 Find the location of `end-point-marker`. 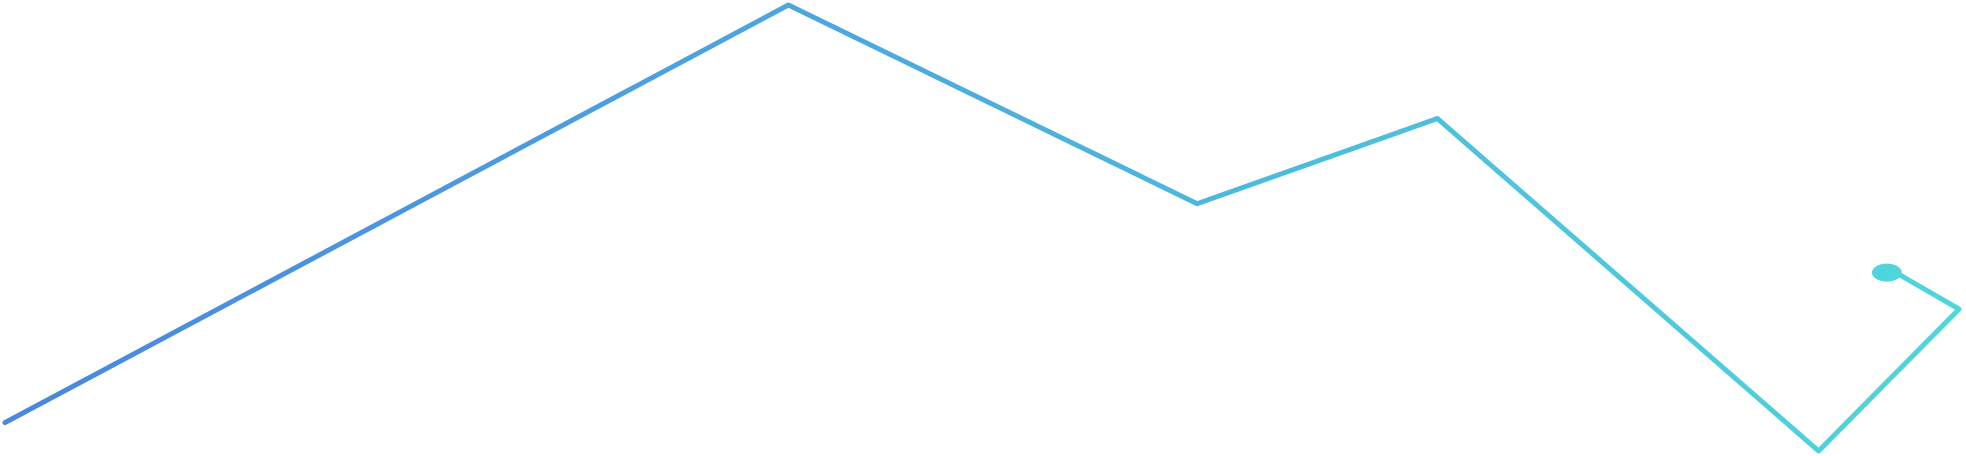

end-point-marker is located at coordinates (1886, 272).